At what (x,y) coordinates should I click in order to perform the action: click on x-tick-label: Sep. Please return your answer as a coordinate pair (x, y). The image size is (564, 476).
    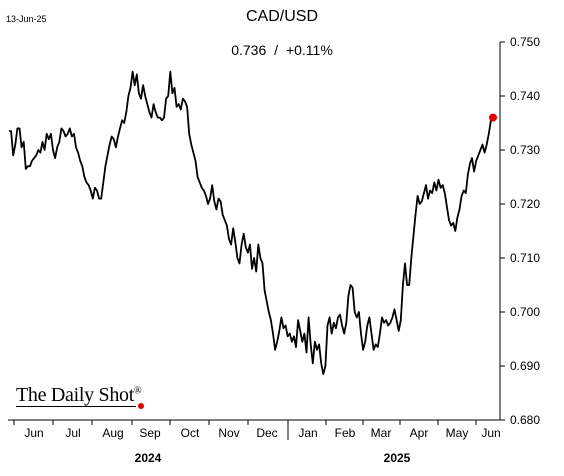
    Looking at the image, I should click on (150, 433).